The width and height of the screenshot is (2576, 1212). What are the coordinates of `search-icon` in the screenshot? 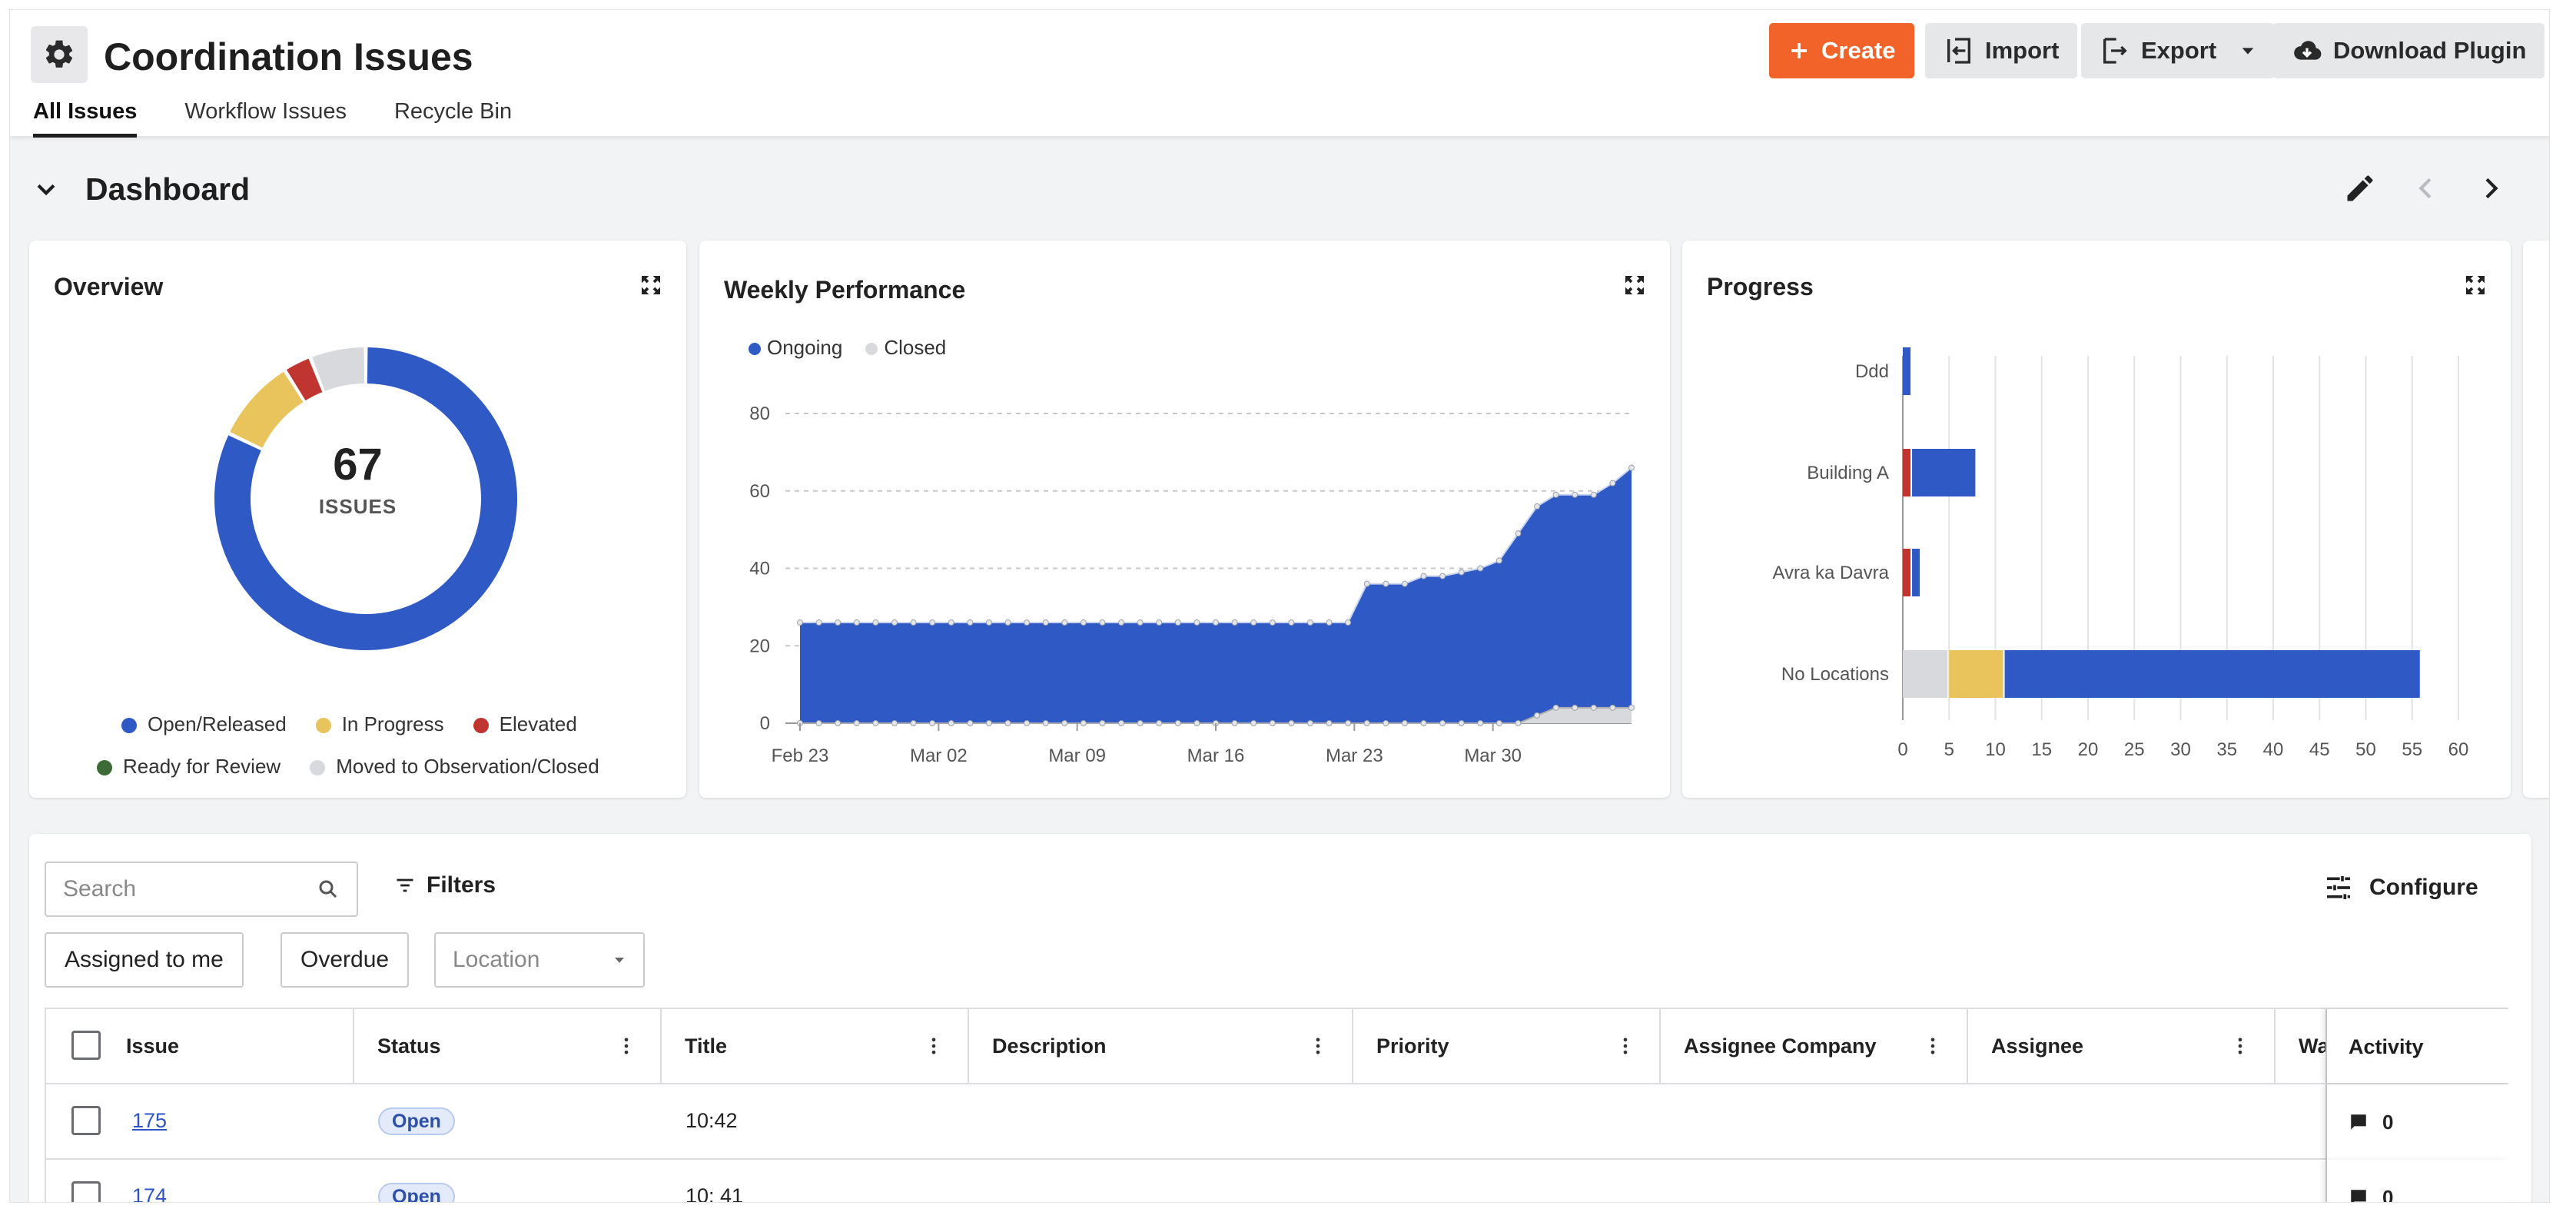 It's located at (328, 889).